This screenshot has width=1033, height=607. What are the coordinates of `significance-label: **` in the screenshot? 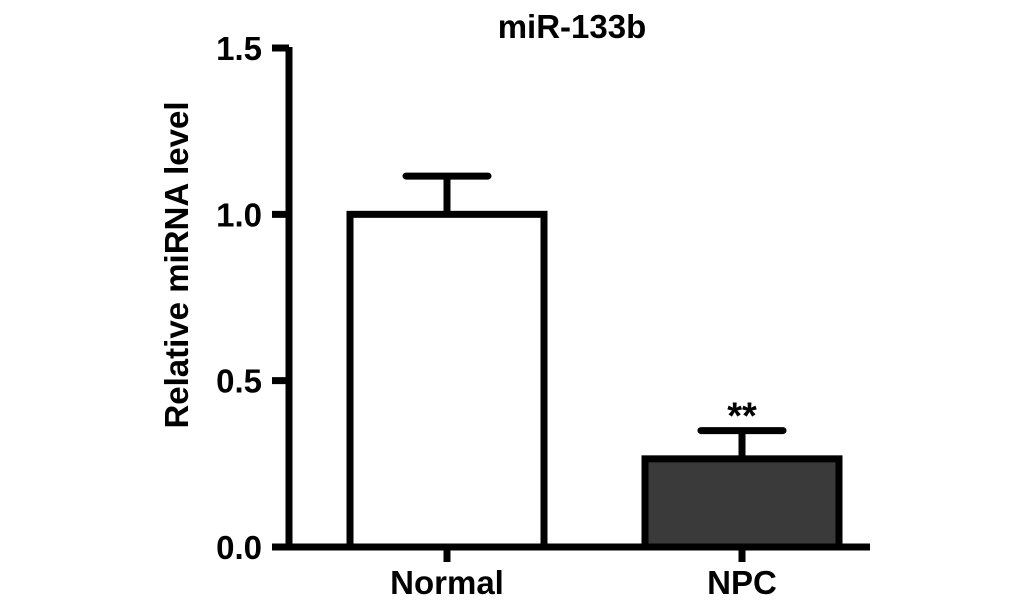 It's located at (742, 417).